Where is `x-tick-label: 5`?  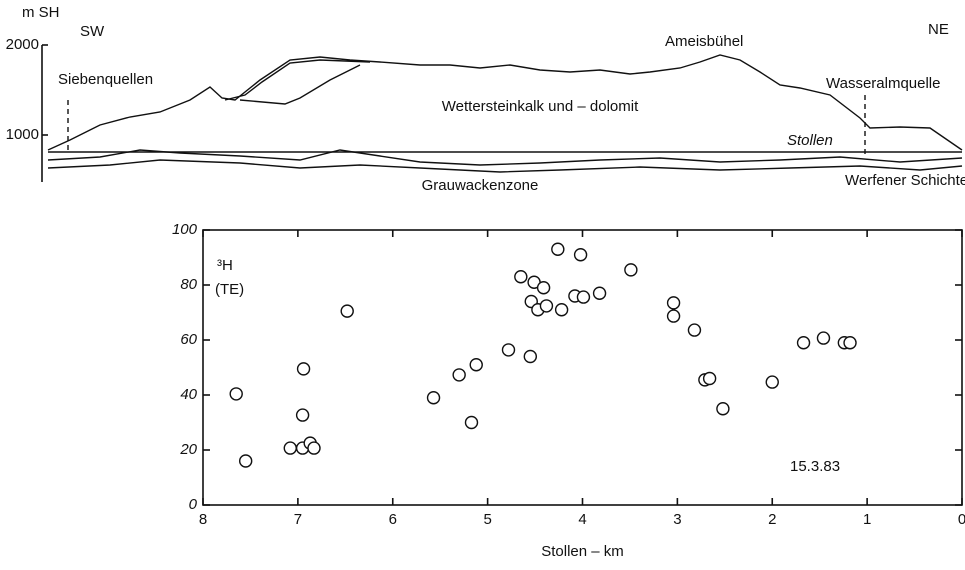 x-tick-label: 5 is located at coordinates (487, 519).